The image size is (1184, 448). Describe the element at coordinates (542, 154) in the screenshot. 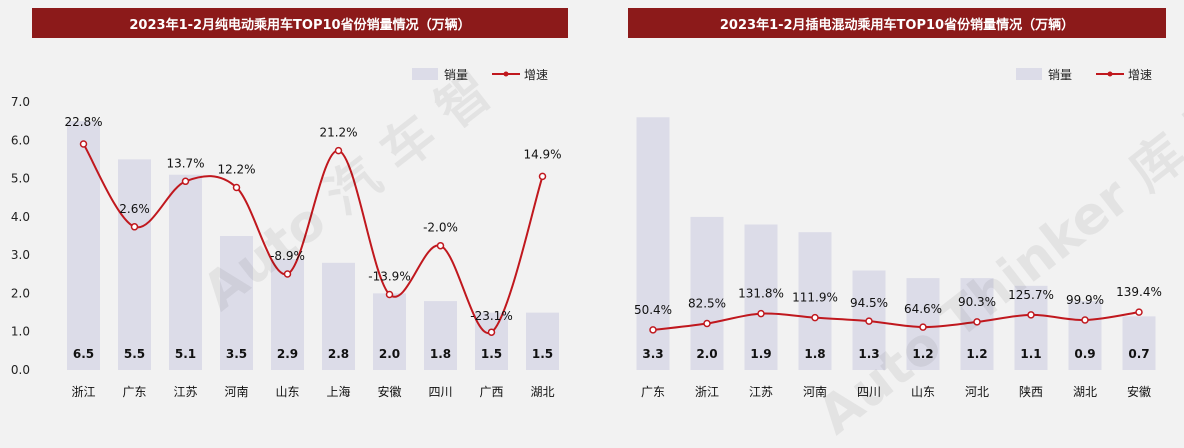

I see `growth-label: 14.9%` at that location.